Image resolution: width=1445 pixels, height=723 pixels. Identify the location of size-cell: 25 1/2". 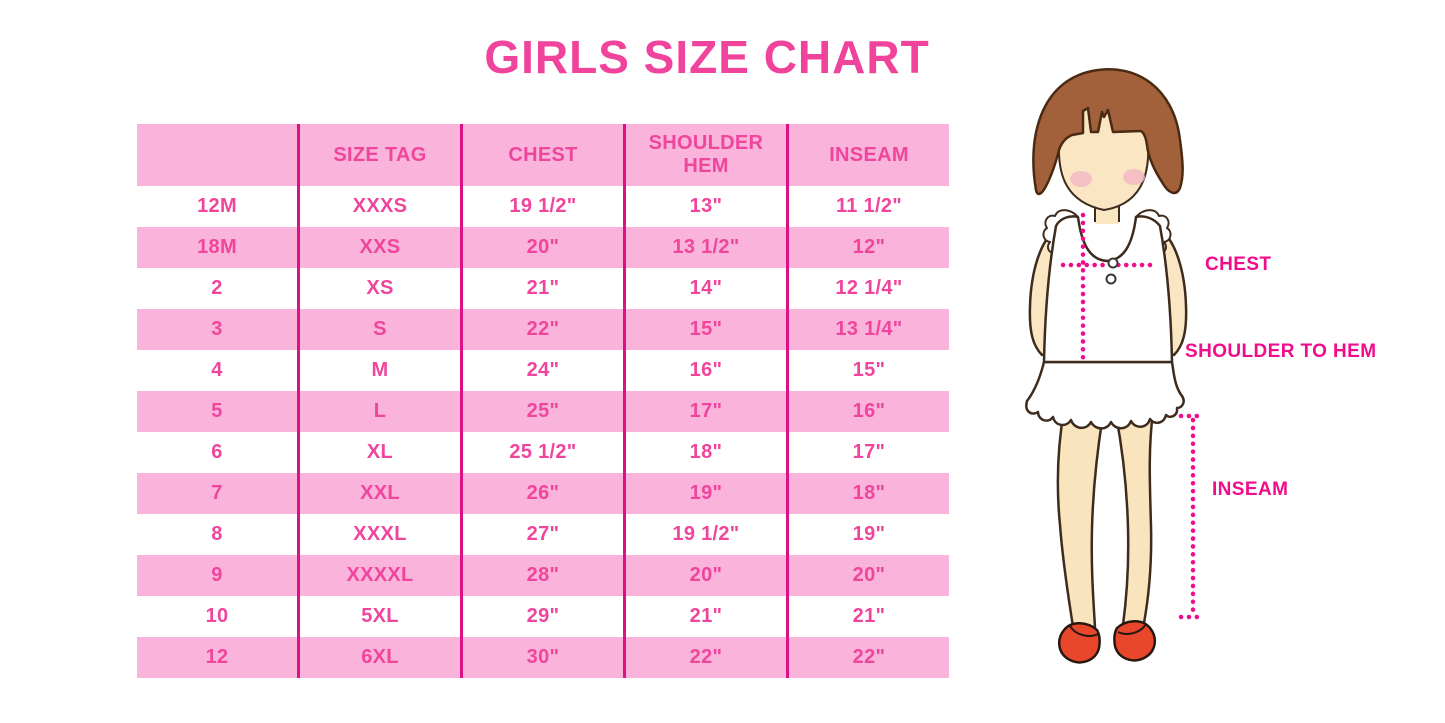
(542, 452).